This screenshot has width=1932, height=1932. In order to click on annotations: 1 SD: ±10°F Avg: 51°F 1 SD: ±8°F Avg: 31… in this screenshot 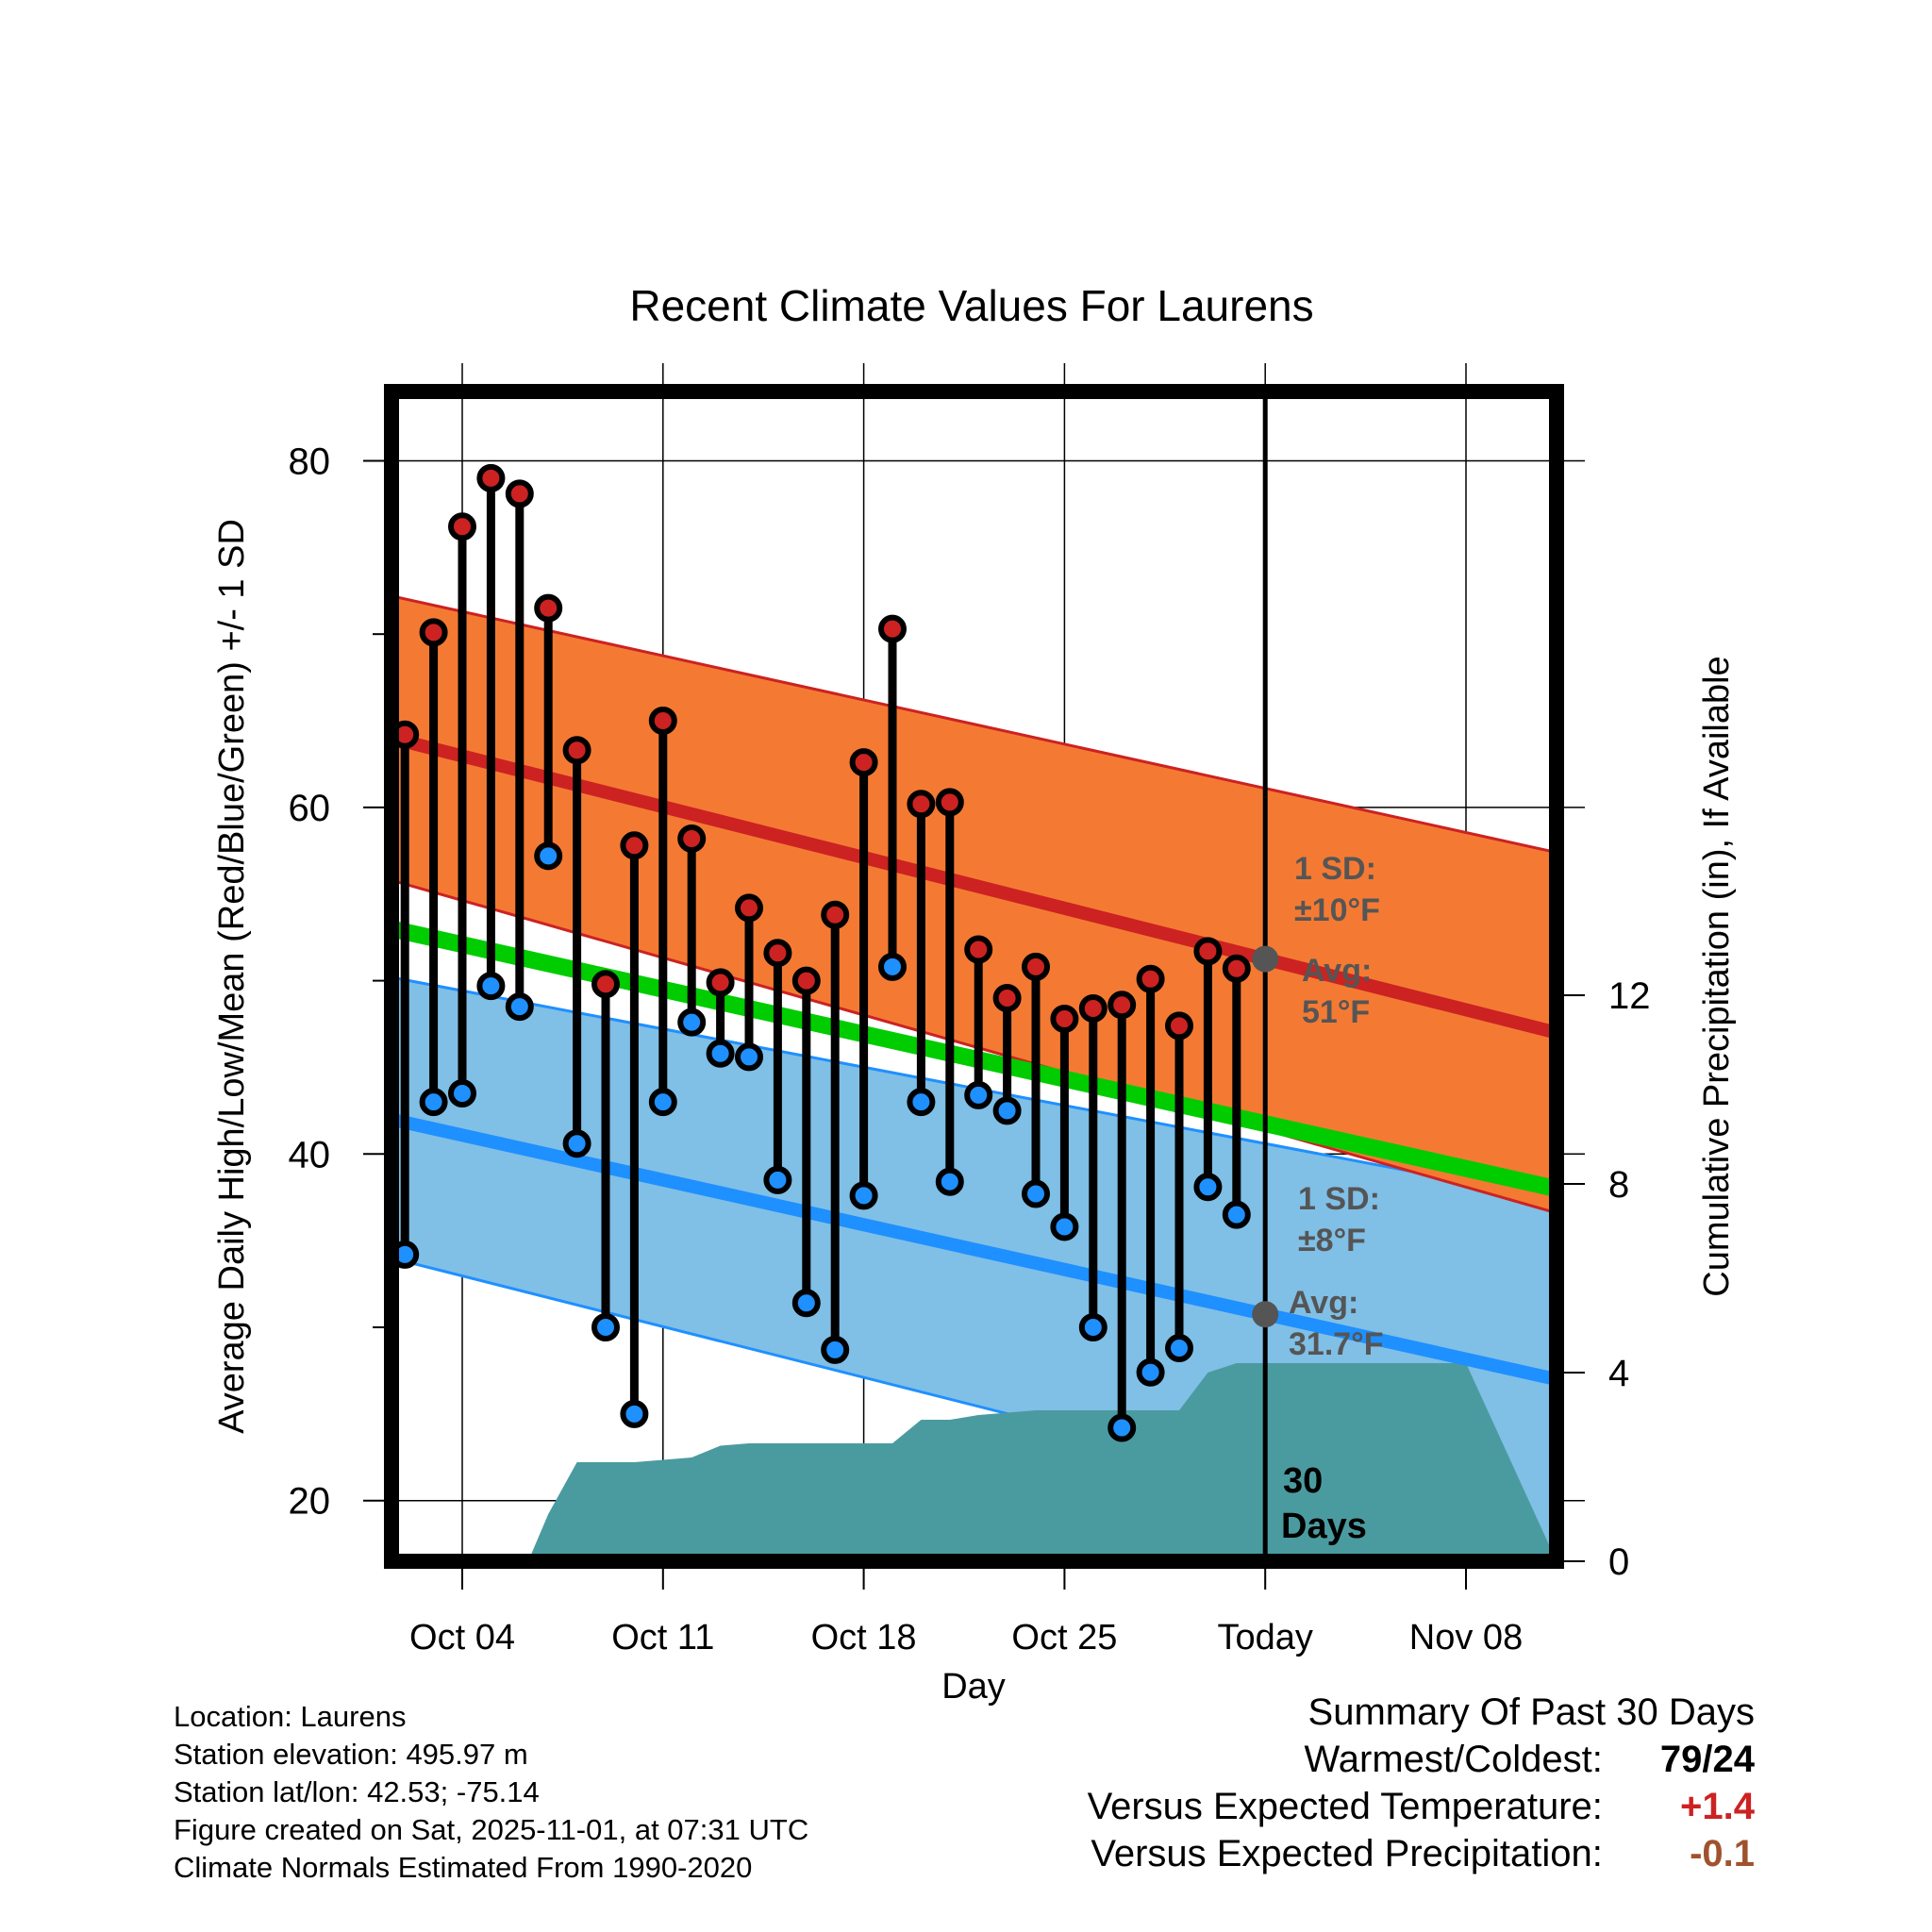, I will do `click(1332, 1199)`.